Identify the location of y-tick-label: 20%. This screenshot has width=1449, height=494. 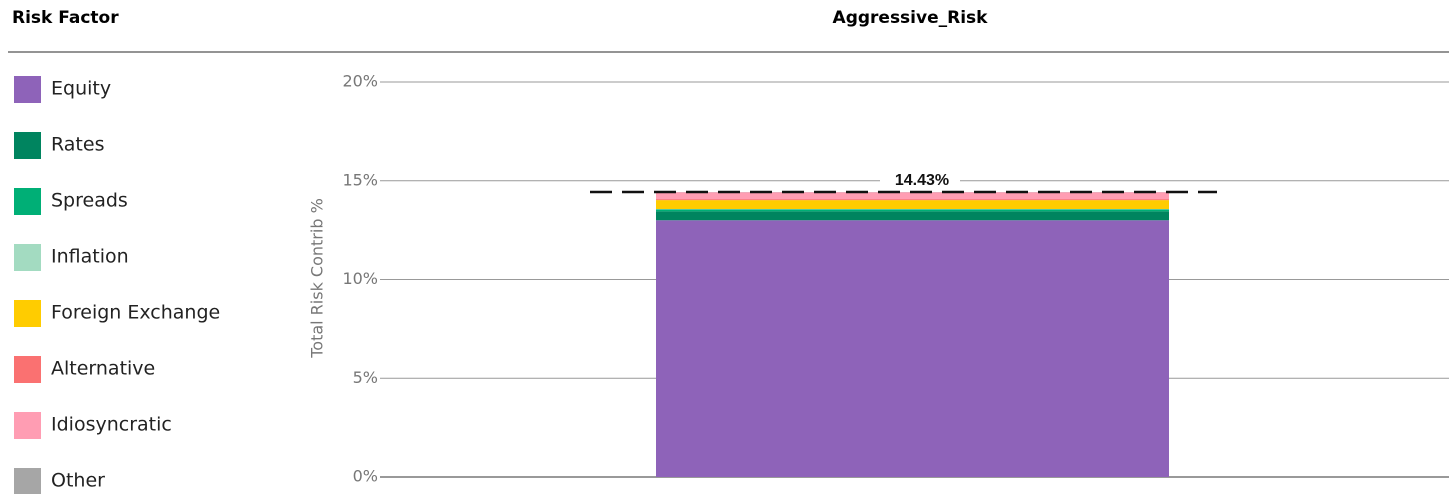
(360, 81).